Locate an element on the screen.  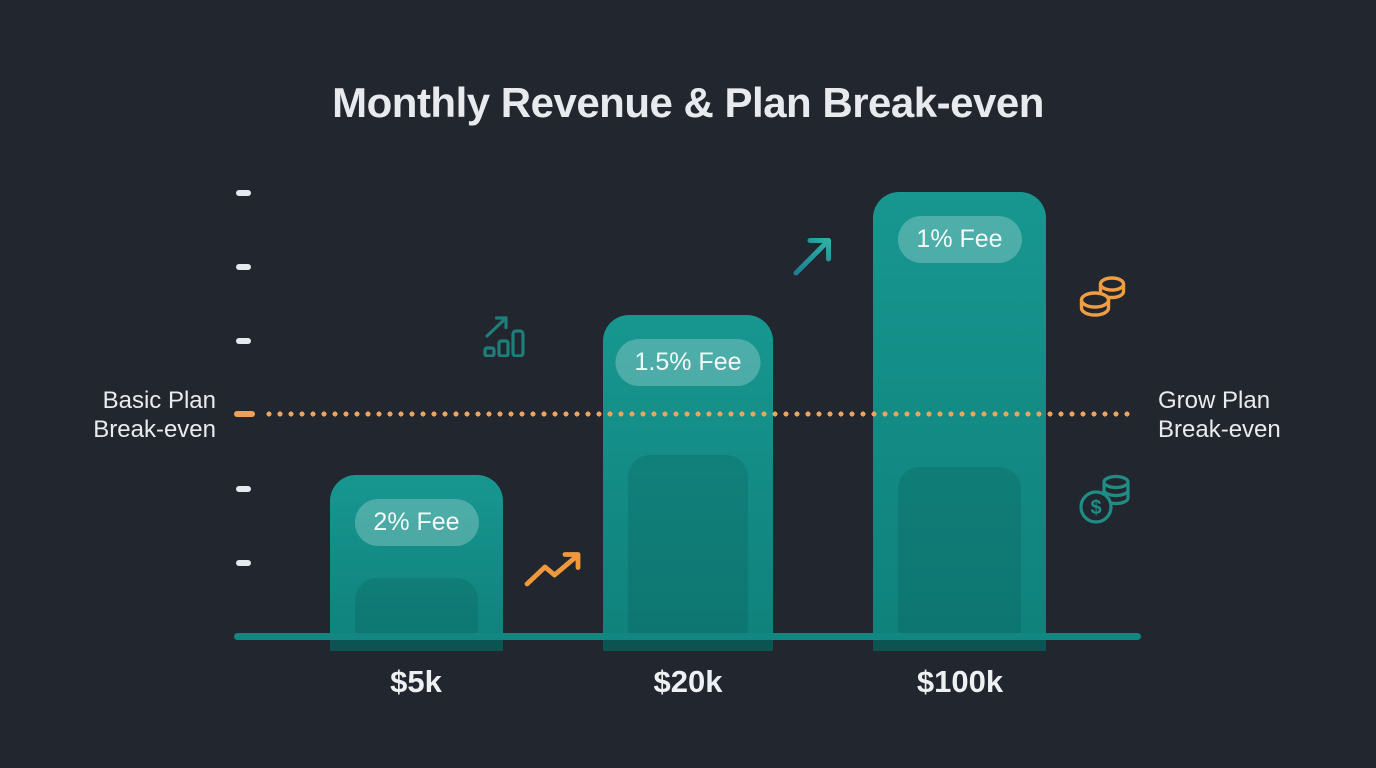
x-axis-label-5k: $5k is located at coordinates (416, 681).